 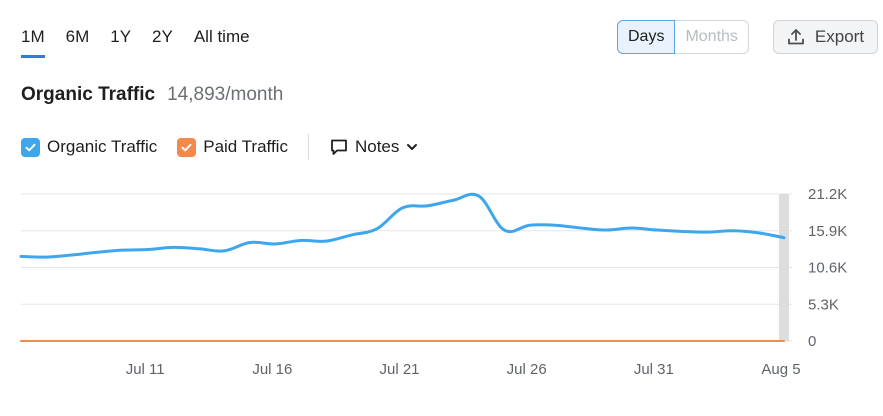 I want to click on x-tick-label: Jul 21, so click(x=399, y=369).